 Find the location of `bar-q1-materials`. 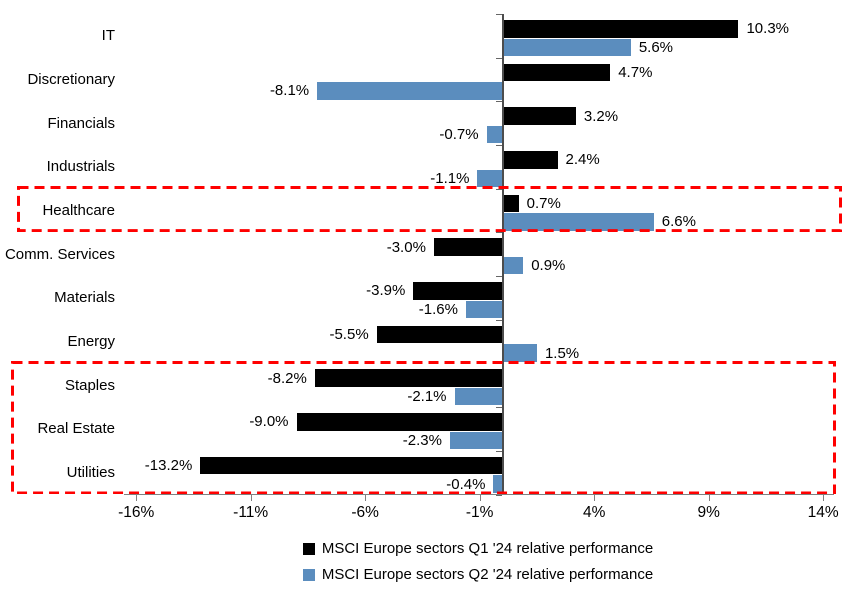

bar-q1-materials is located at coordinates (458, 291).